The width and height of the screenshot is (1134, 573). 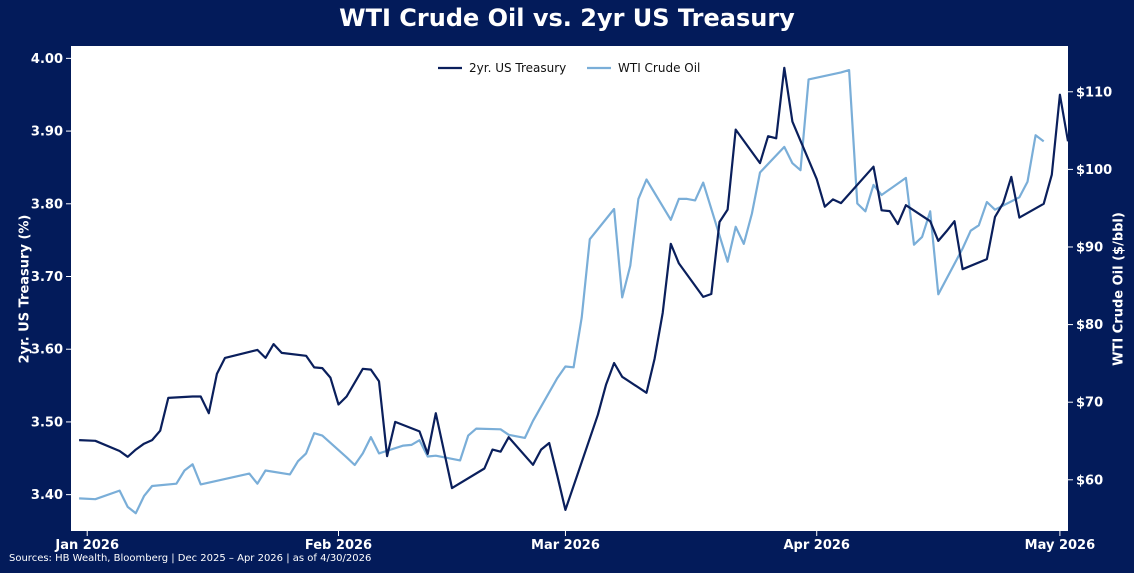 What do you see at coordinates (25, 289) in the screenshot?
I see `left-axis-label: 2yr. US Treasury (%)` at bounding box center [25, 289].